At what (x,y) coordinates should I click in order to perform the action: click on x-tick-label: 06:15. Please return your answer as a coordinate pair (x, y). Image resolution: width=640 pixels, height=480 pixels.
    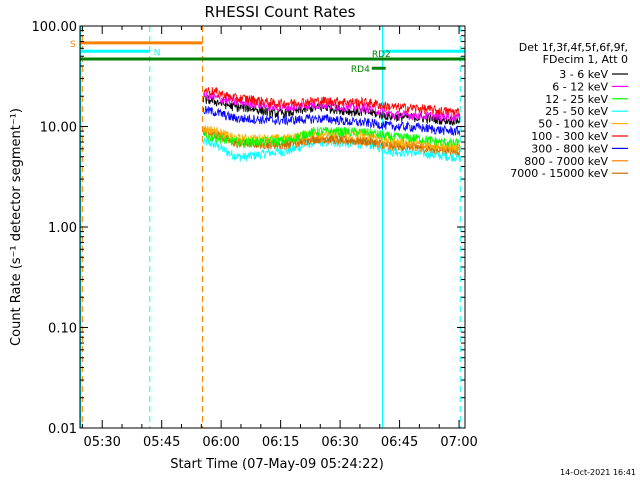
    Looking at the image, I should click on (280, 442).